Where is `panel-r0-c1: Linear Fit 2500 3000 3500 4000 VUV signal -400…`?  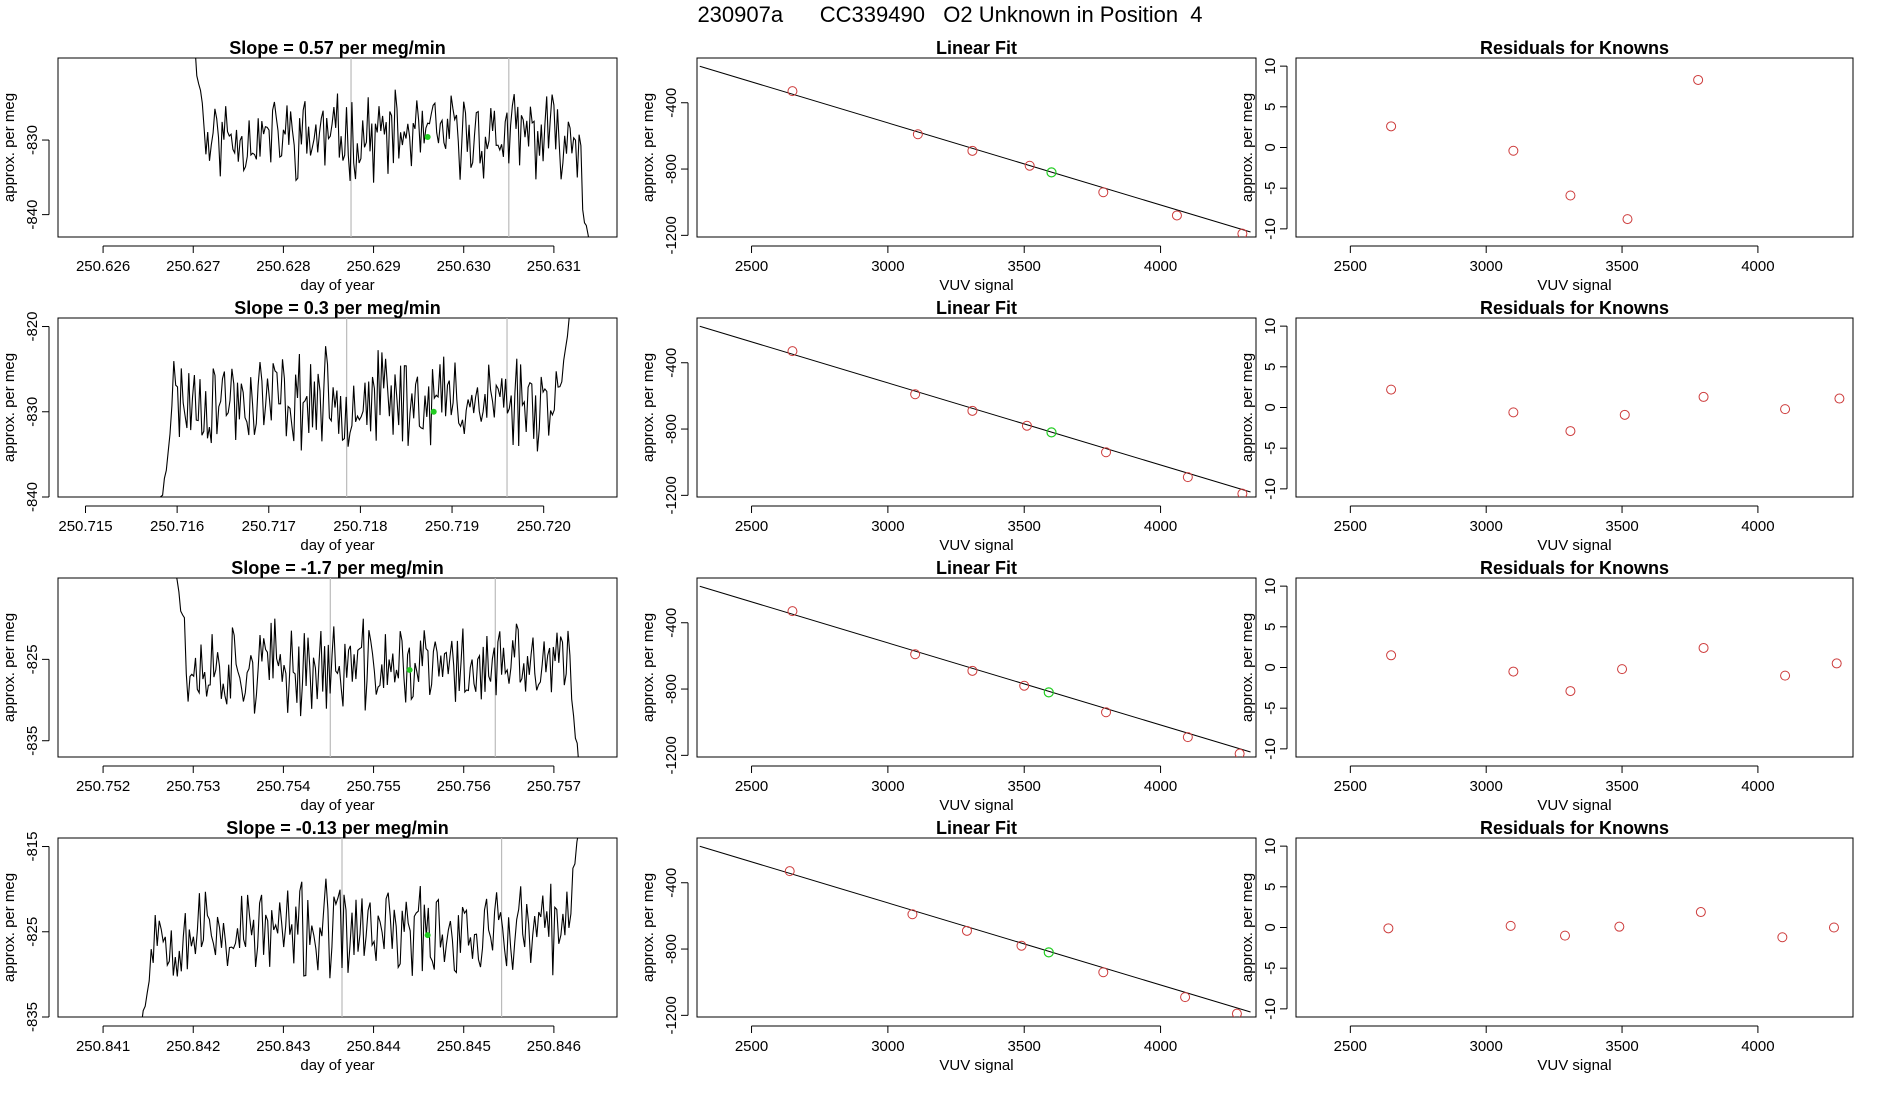 panel-r0-c1: Linear Fit 2500 3000 3500 4000 VUV signal -400… is located at coordinates (948, 166).